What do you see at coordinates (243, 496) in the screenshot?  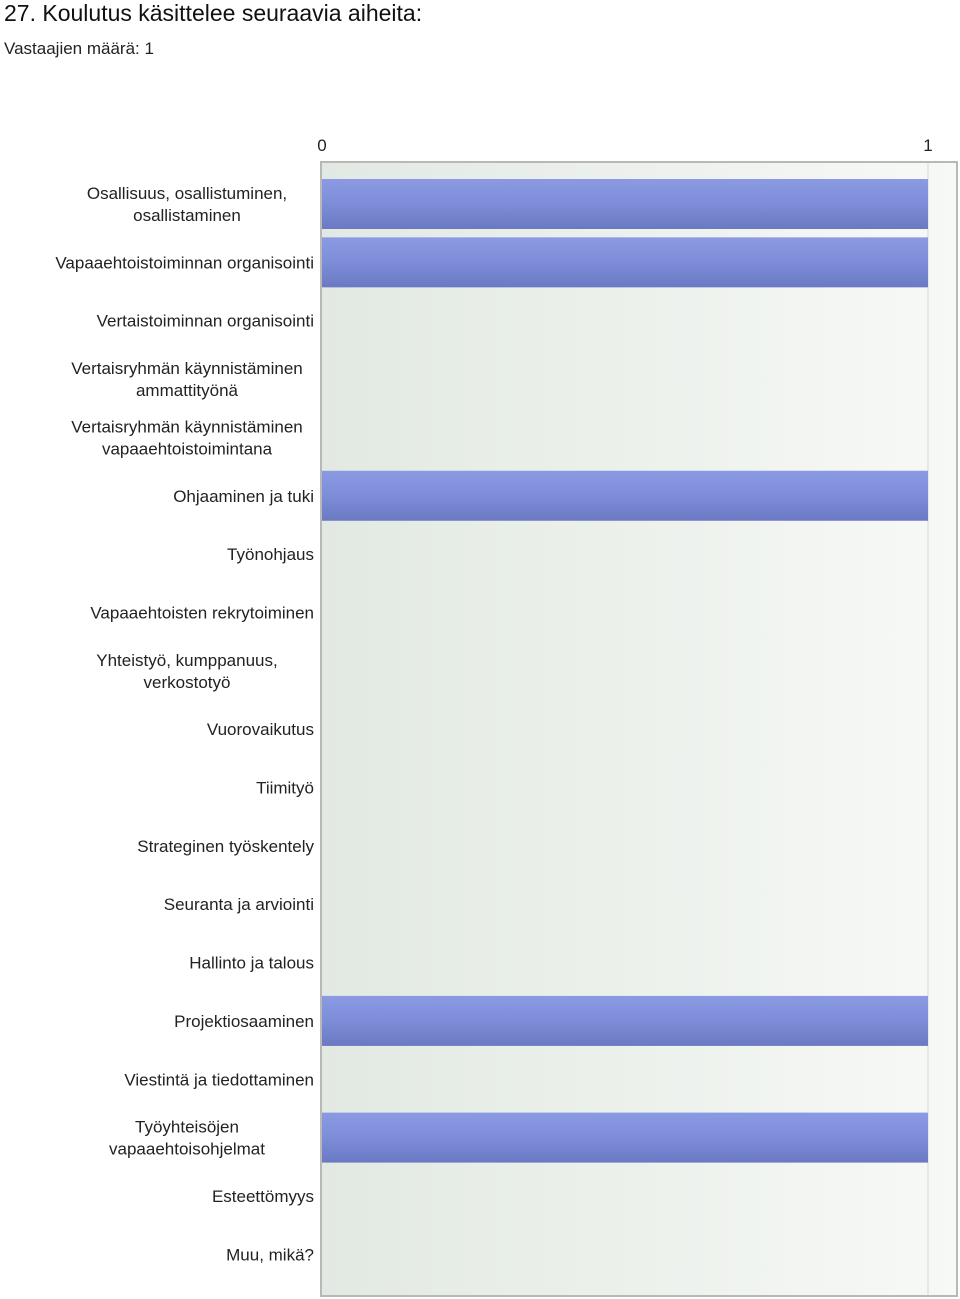 I see `category-label: Ohjaaminen ja tuki` at bounding box center [243, 496].